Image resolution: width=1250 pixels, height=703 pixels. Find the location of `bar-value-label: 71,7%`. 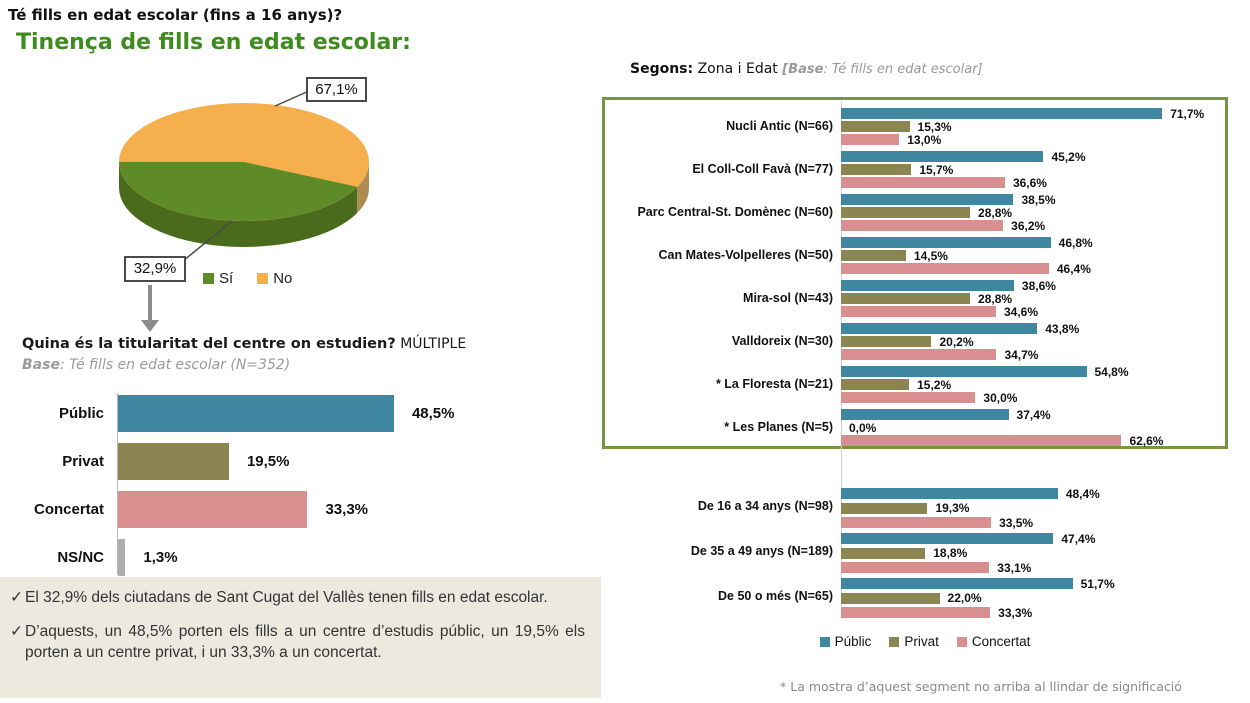

bar-value-label: 71,7% is located at coordinates (1187, 113).